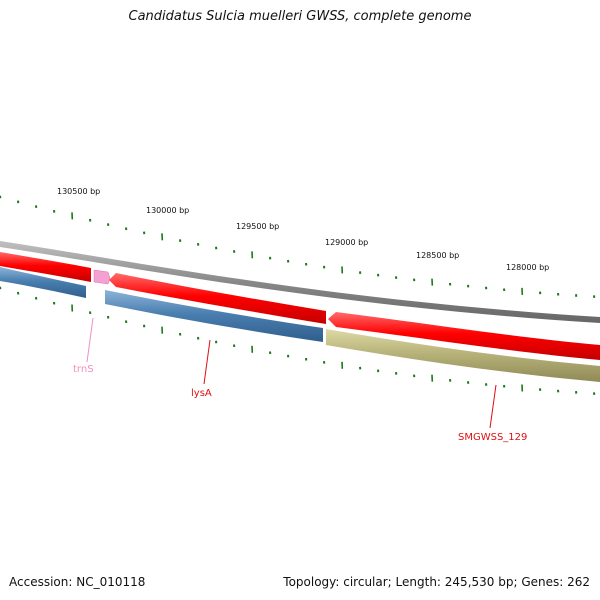 The width and height of the screenshot is (600, 600). I want to click on smgwss-129-leader-line, so click(493, 406).